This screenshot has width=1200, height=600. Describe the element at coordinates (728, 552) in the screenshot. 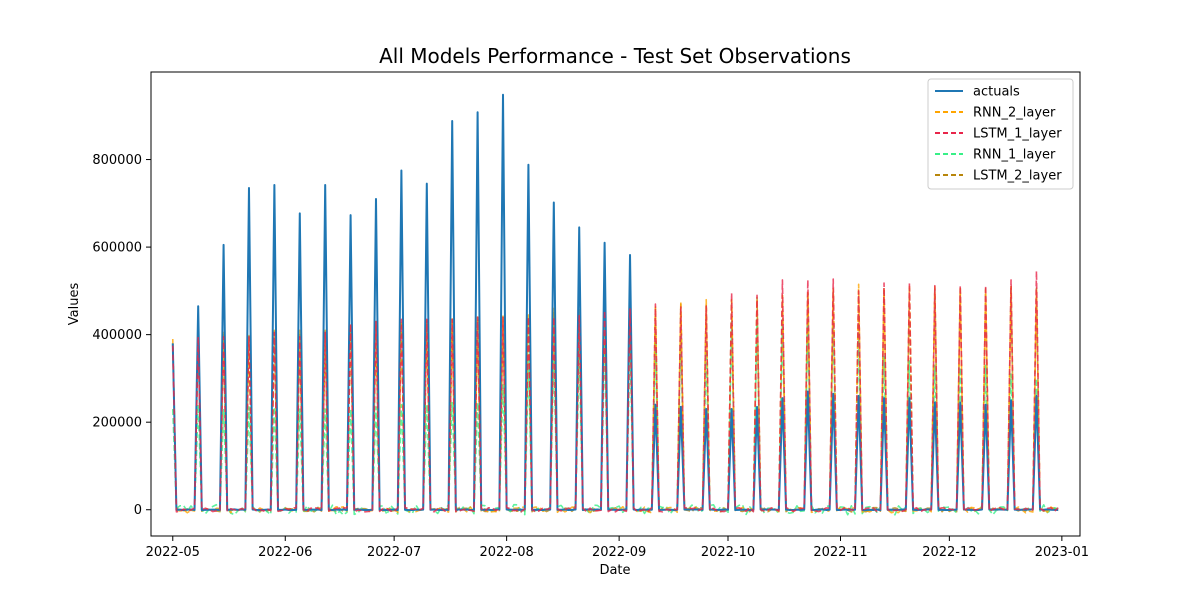

I see `x-tick-label: 2022-10` at that location.